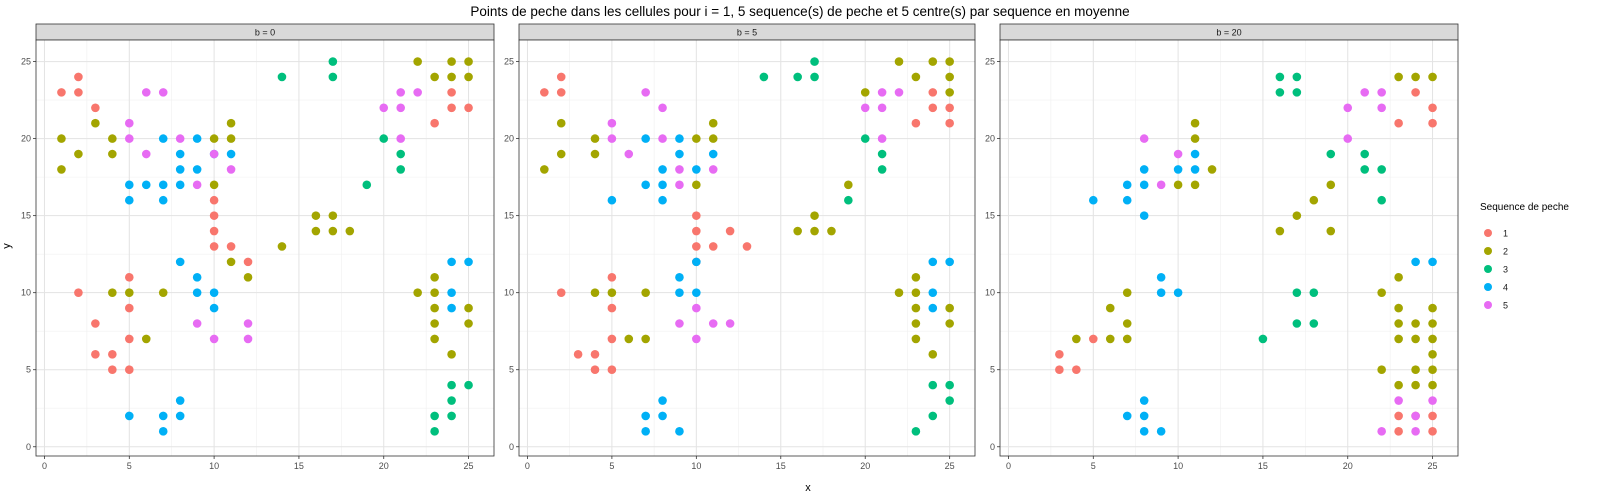 This screenshot has width=1600, height=500. What do you see at coordinates (808, 488) in the screenshot?
I see `x-axis-label: x` at bounding box center [808, 488].